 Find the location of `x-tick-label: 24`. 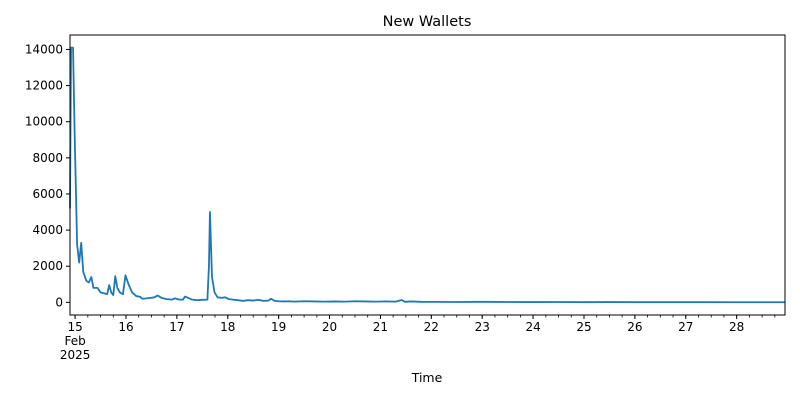

x-tick-label: 24 is located at coordinates (532, 327).